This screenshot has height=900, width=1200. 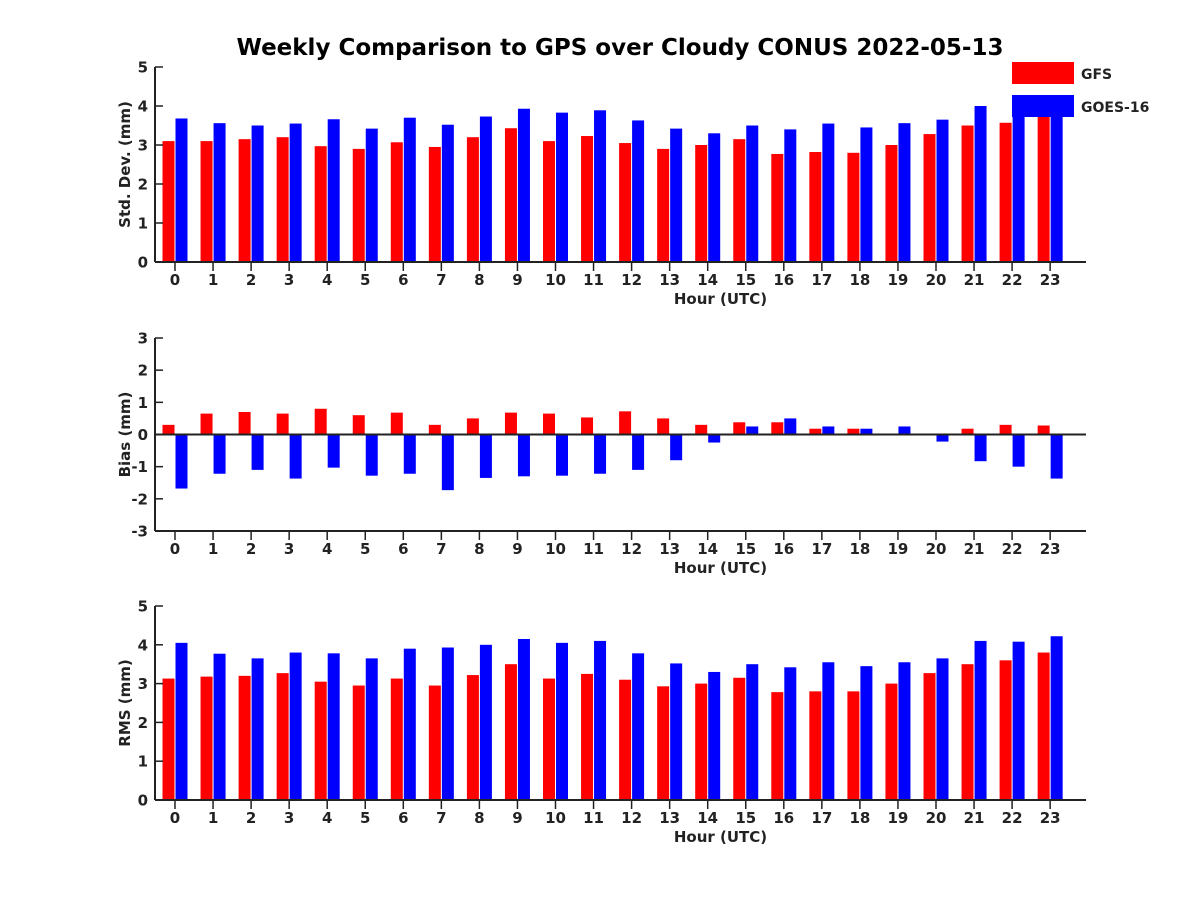 I want to click on x-tick-label: 22, so click(x=1012, y=549).